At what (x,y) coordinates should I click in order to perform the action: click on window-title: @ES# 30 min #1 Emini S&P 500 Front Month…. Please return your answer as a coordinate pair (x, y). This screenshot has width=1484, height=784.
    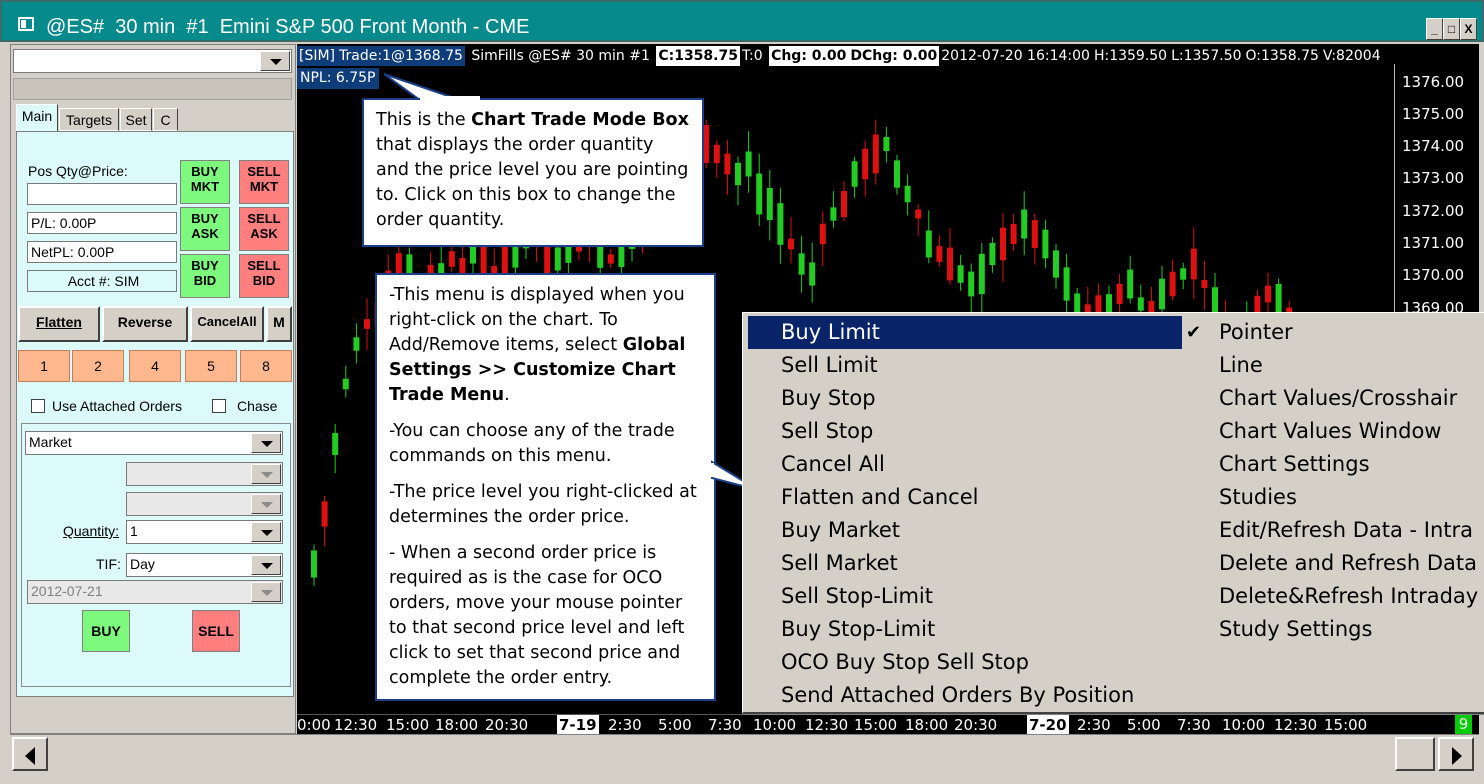
    Looking at the image, I should click on (288, 27).